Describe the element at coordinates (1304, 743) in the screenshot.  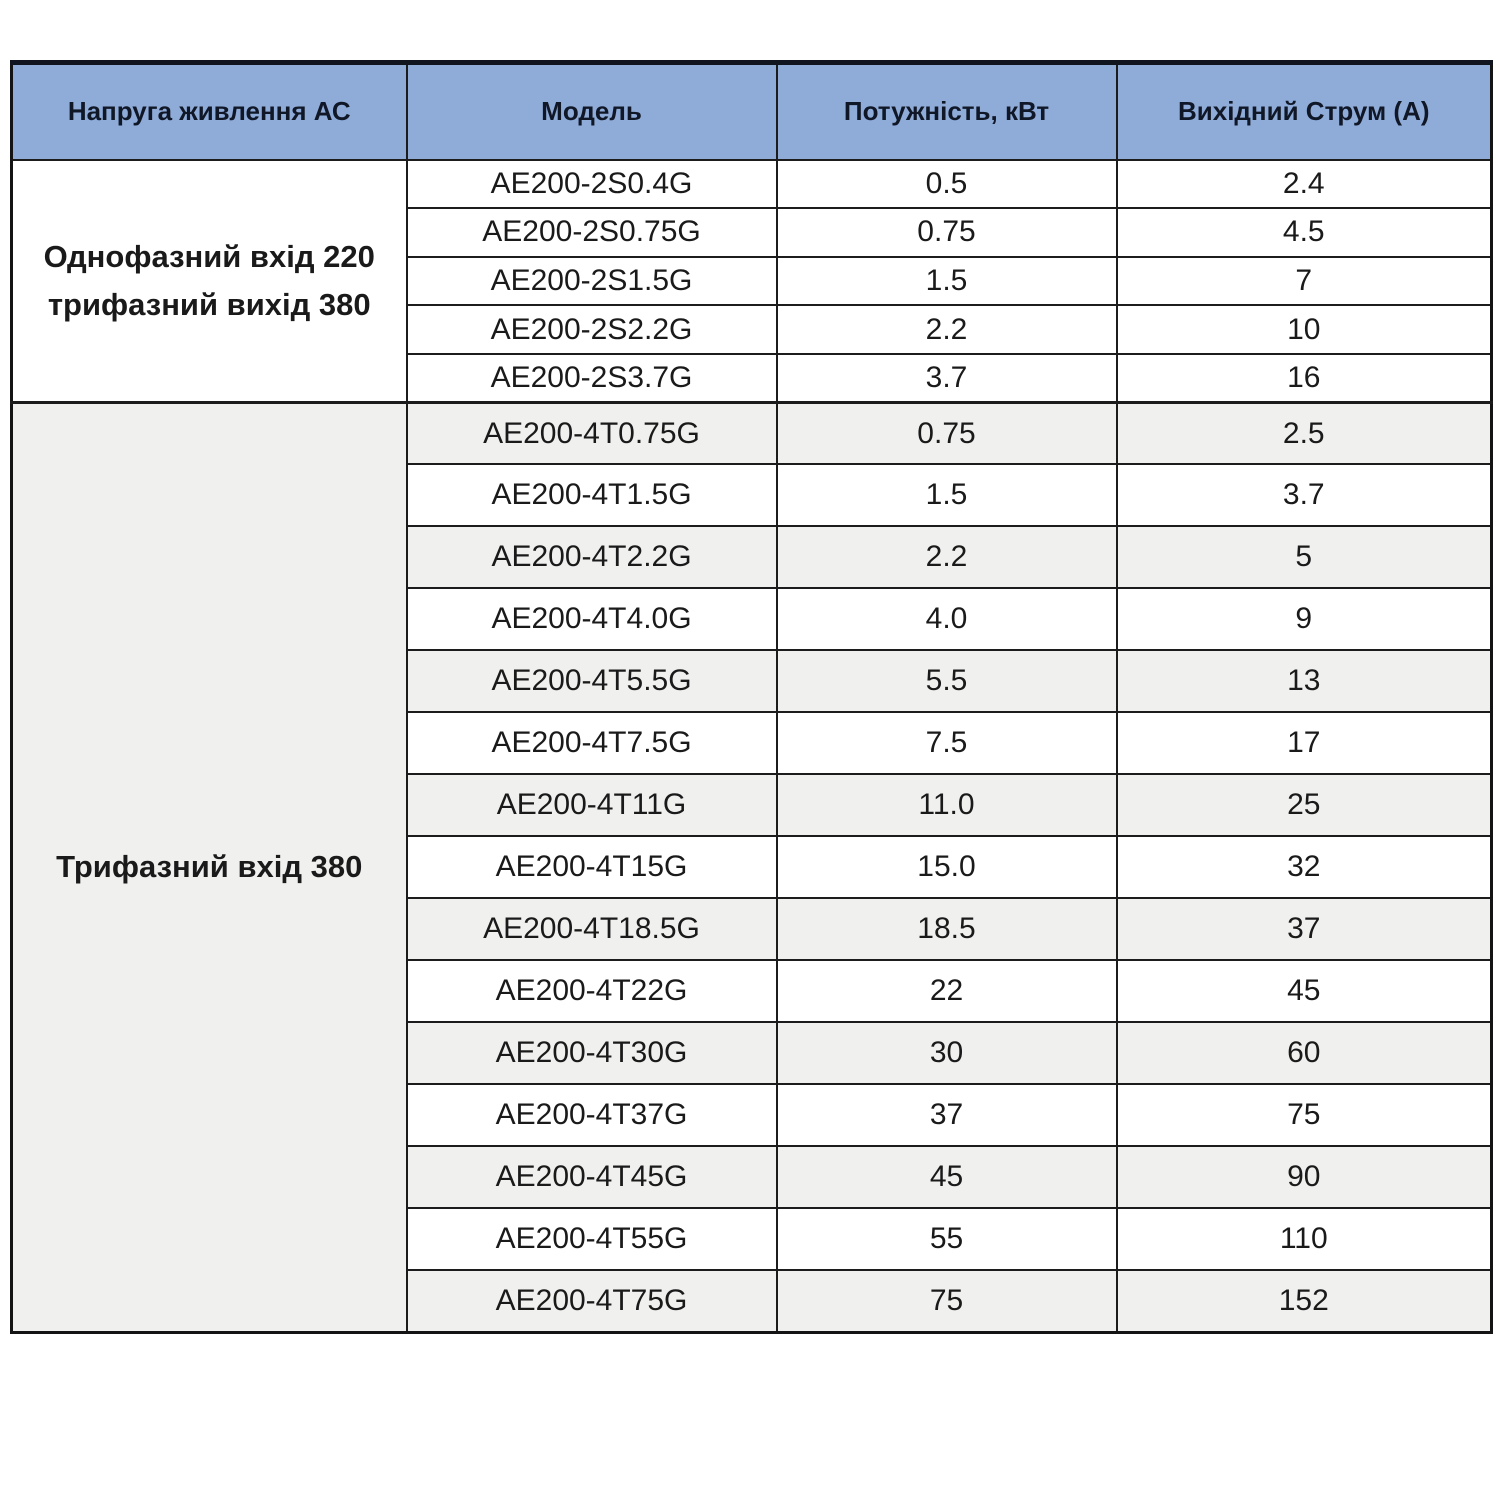
I see `current-cell: 17` at that location.